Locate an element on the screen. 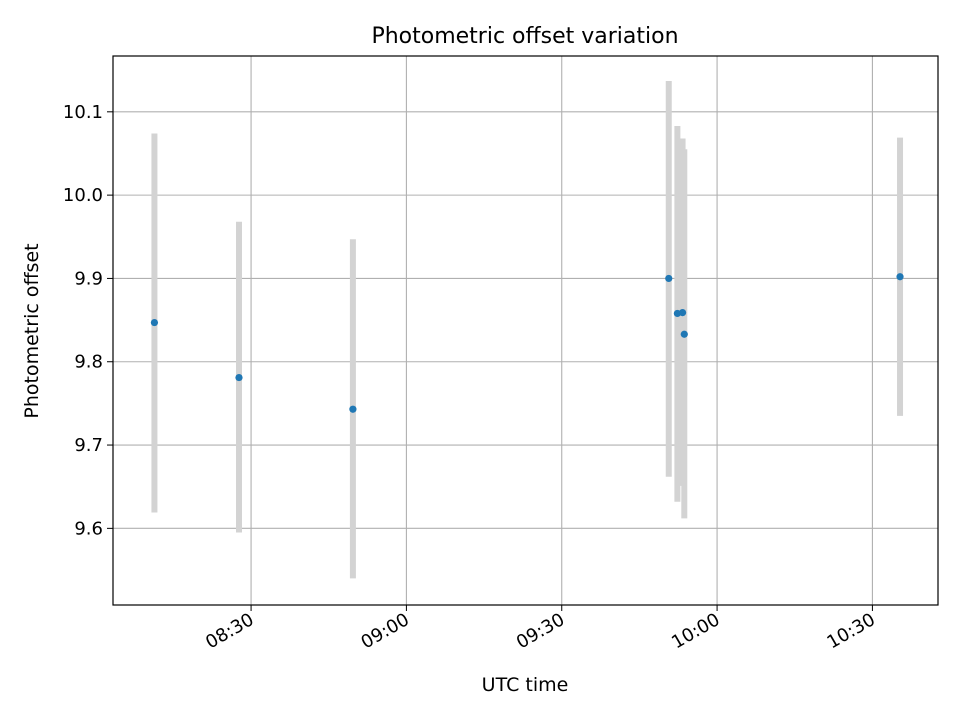 The image size is (960, 720). x-tick-label: 10:30 is located at coordinates (850, 631).